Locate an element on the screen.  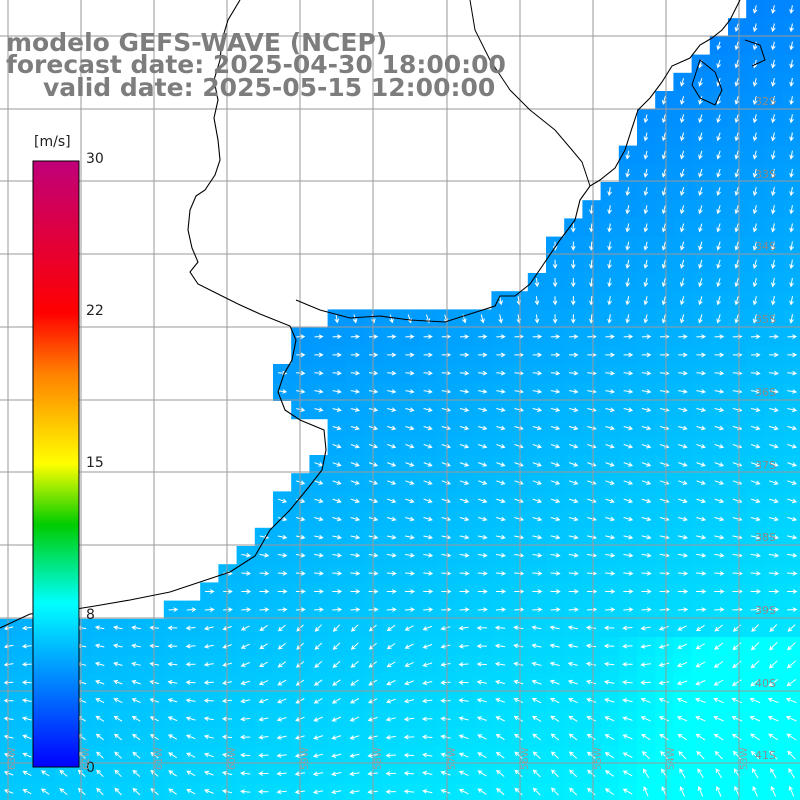
lon-label-61w: 61W is located at coordinates (159, 758).